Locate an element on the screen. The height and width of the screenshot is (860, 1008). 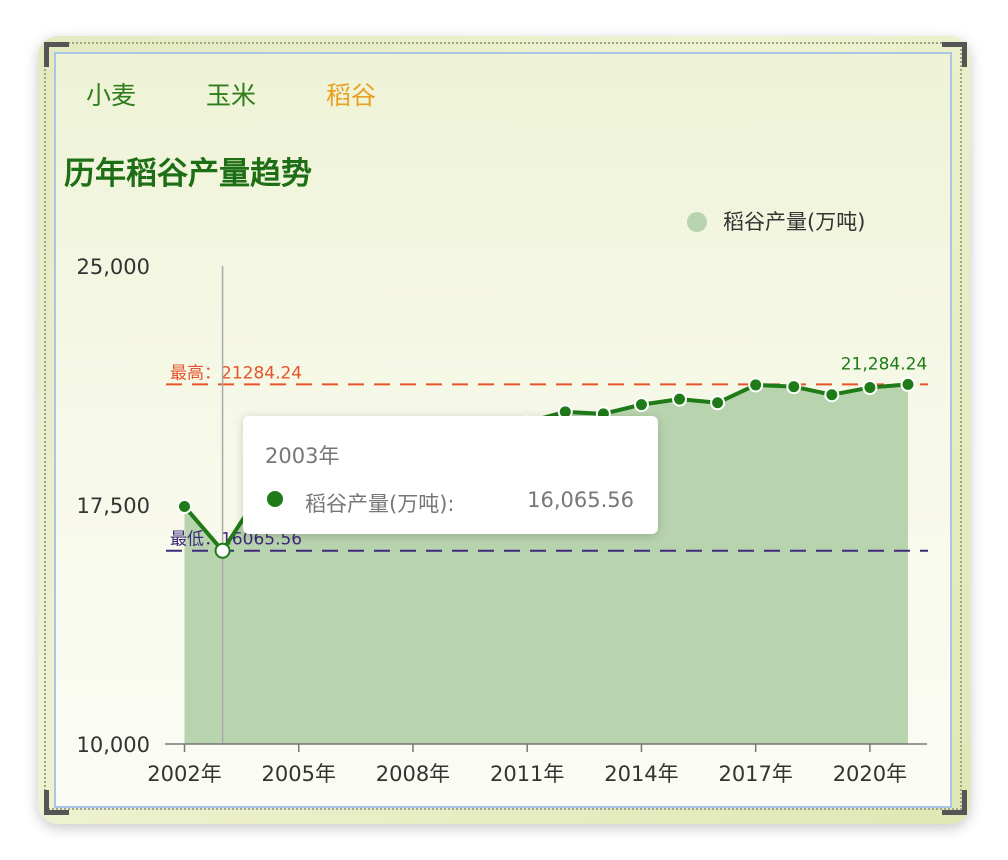
x-tick-label: 2014年 is located at coordinates (641, 774).